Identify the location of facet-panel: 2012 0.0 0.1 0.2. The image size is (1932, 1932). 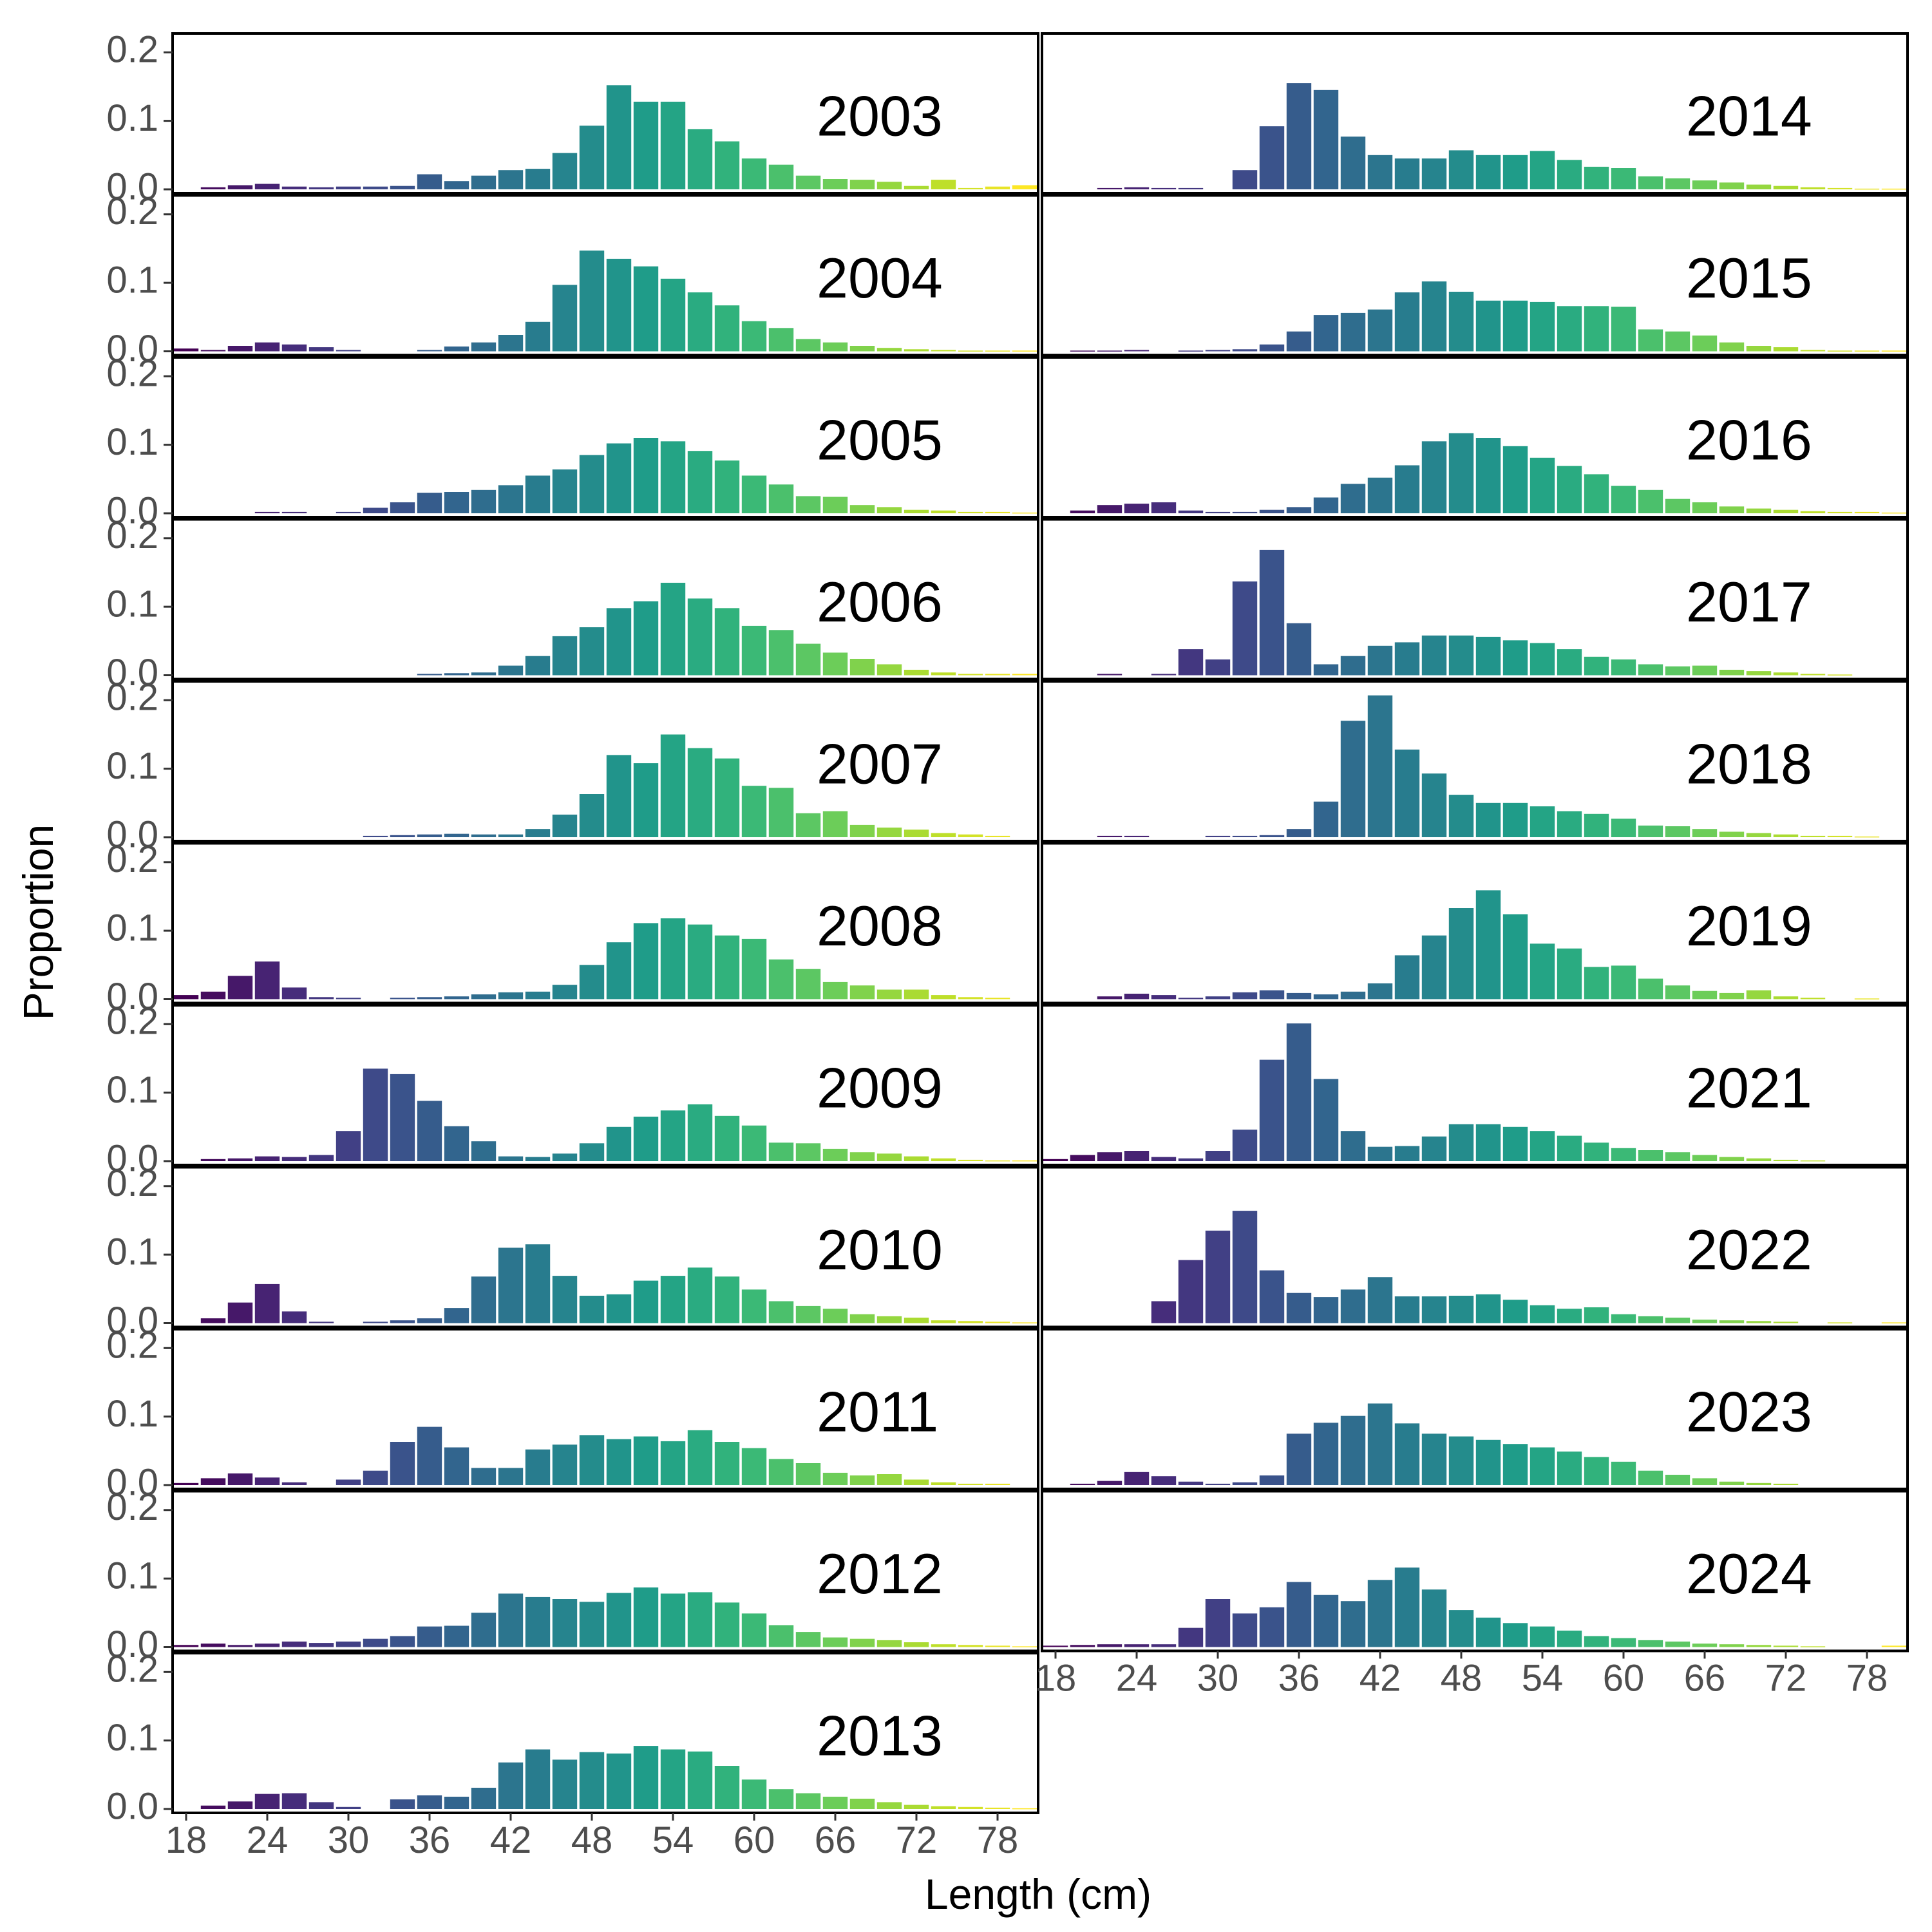
(572, 1576).